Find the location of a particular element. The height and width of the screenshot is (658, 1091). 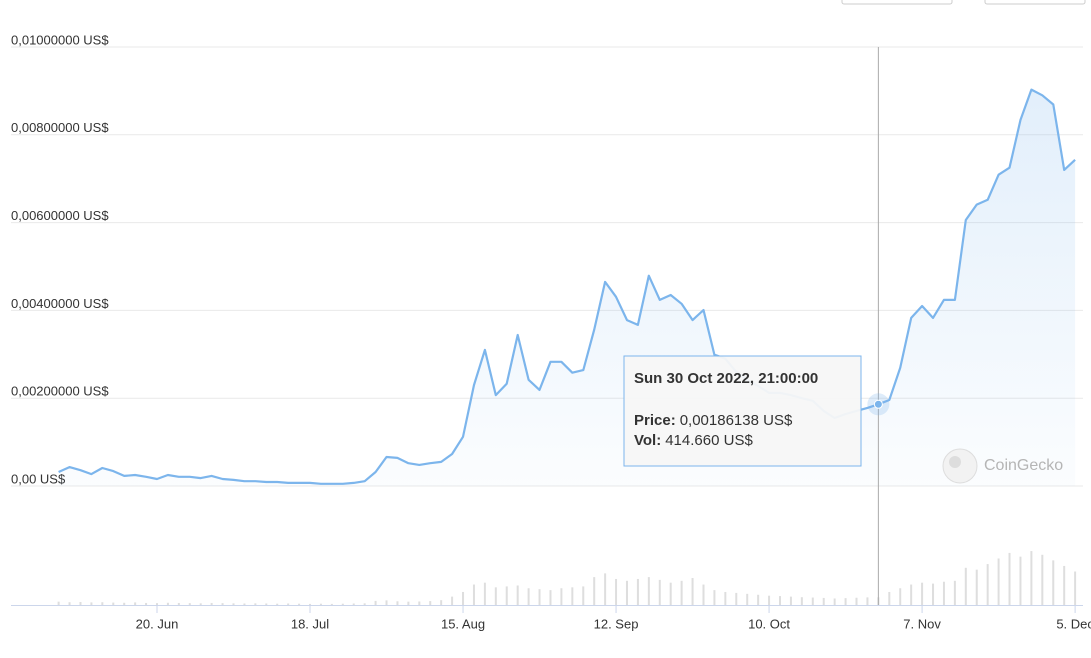

watermark-text: CoinGecko is located at coordinates (1023, 465).